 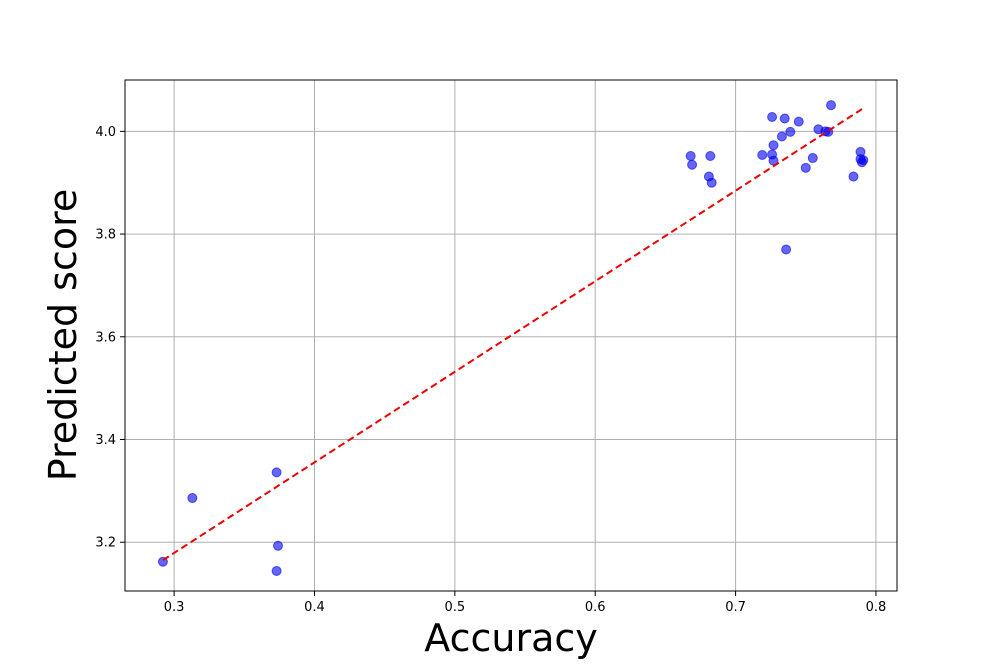 What do you see at coordinates (63, 335) in the screenshot?
I see `y-axis-title: Predicted score` at bounding box center [63, 335].